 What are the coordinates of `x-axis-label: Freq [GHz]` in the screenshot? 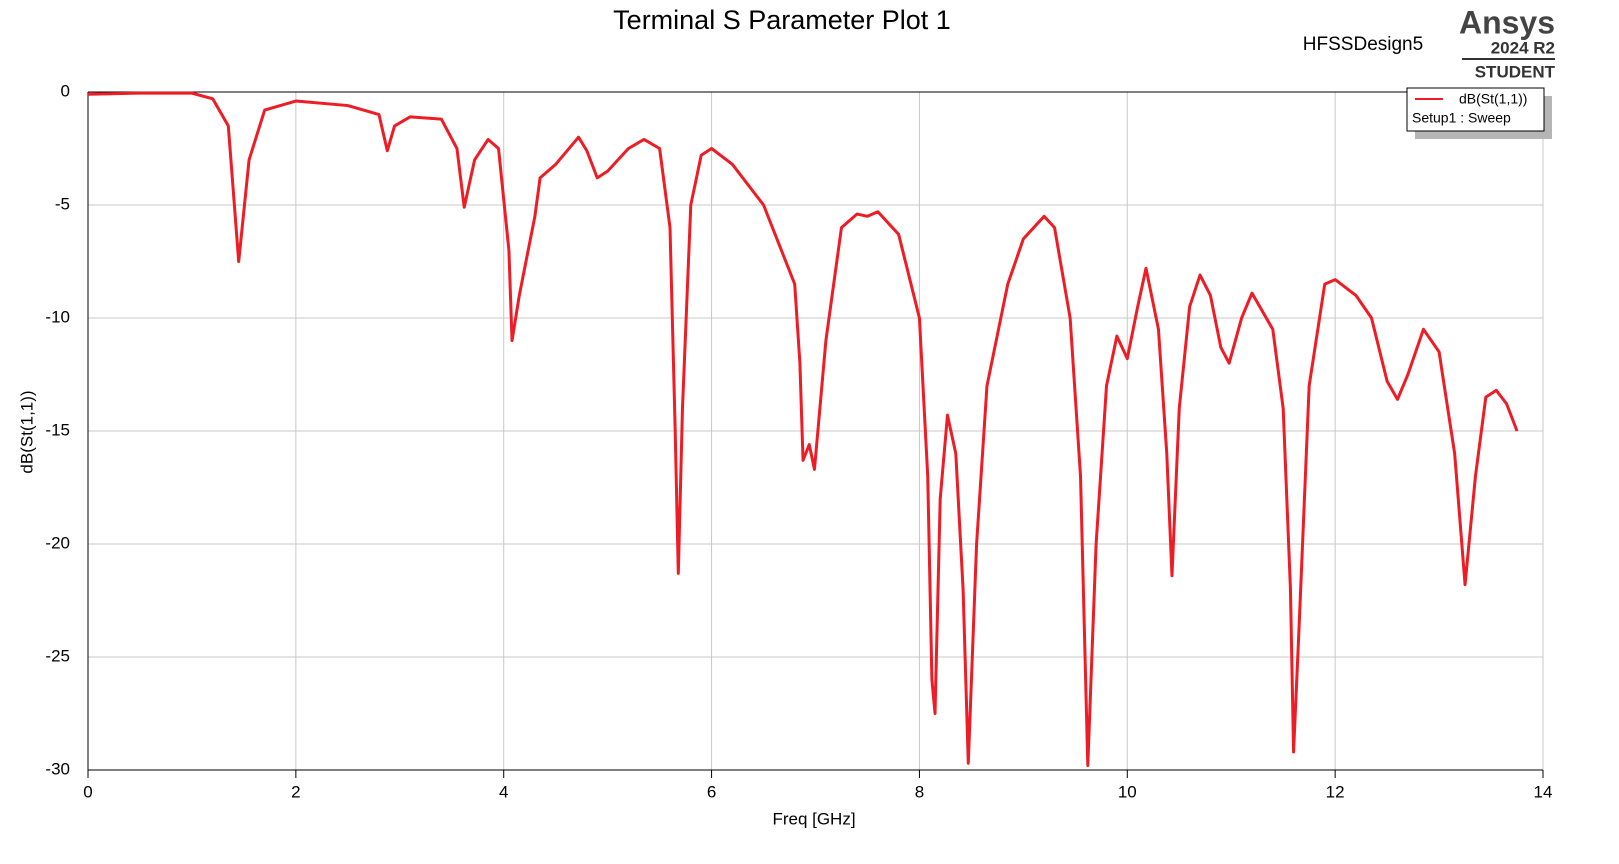 It's located at (813, 818).